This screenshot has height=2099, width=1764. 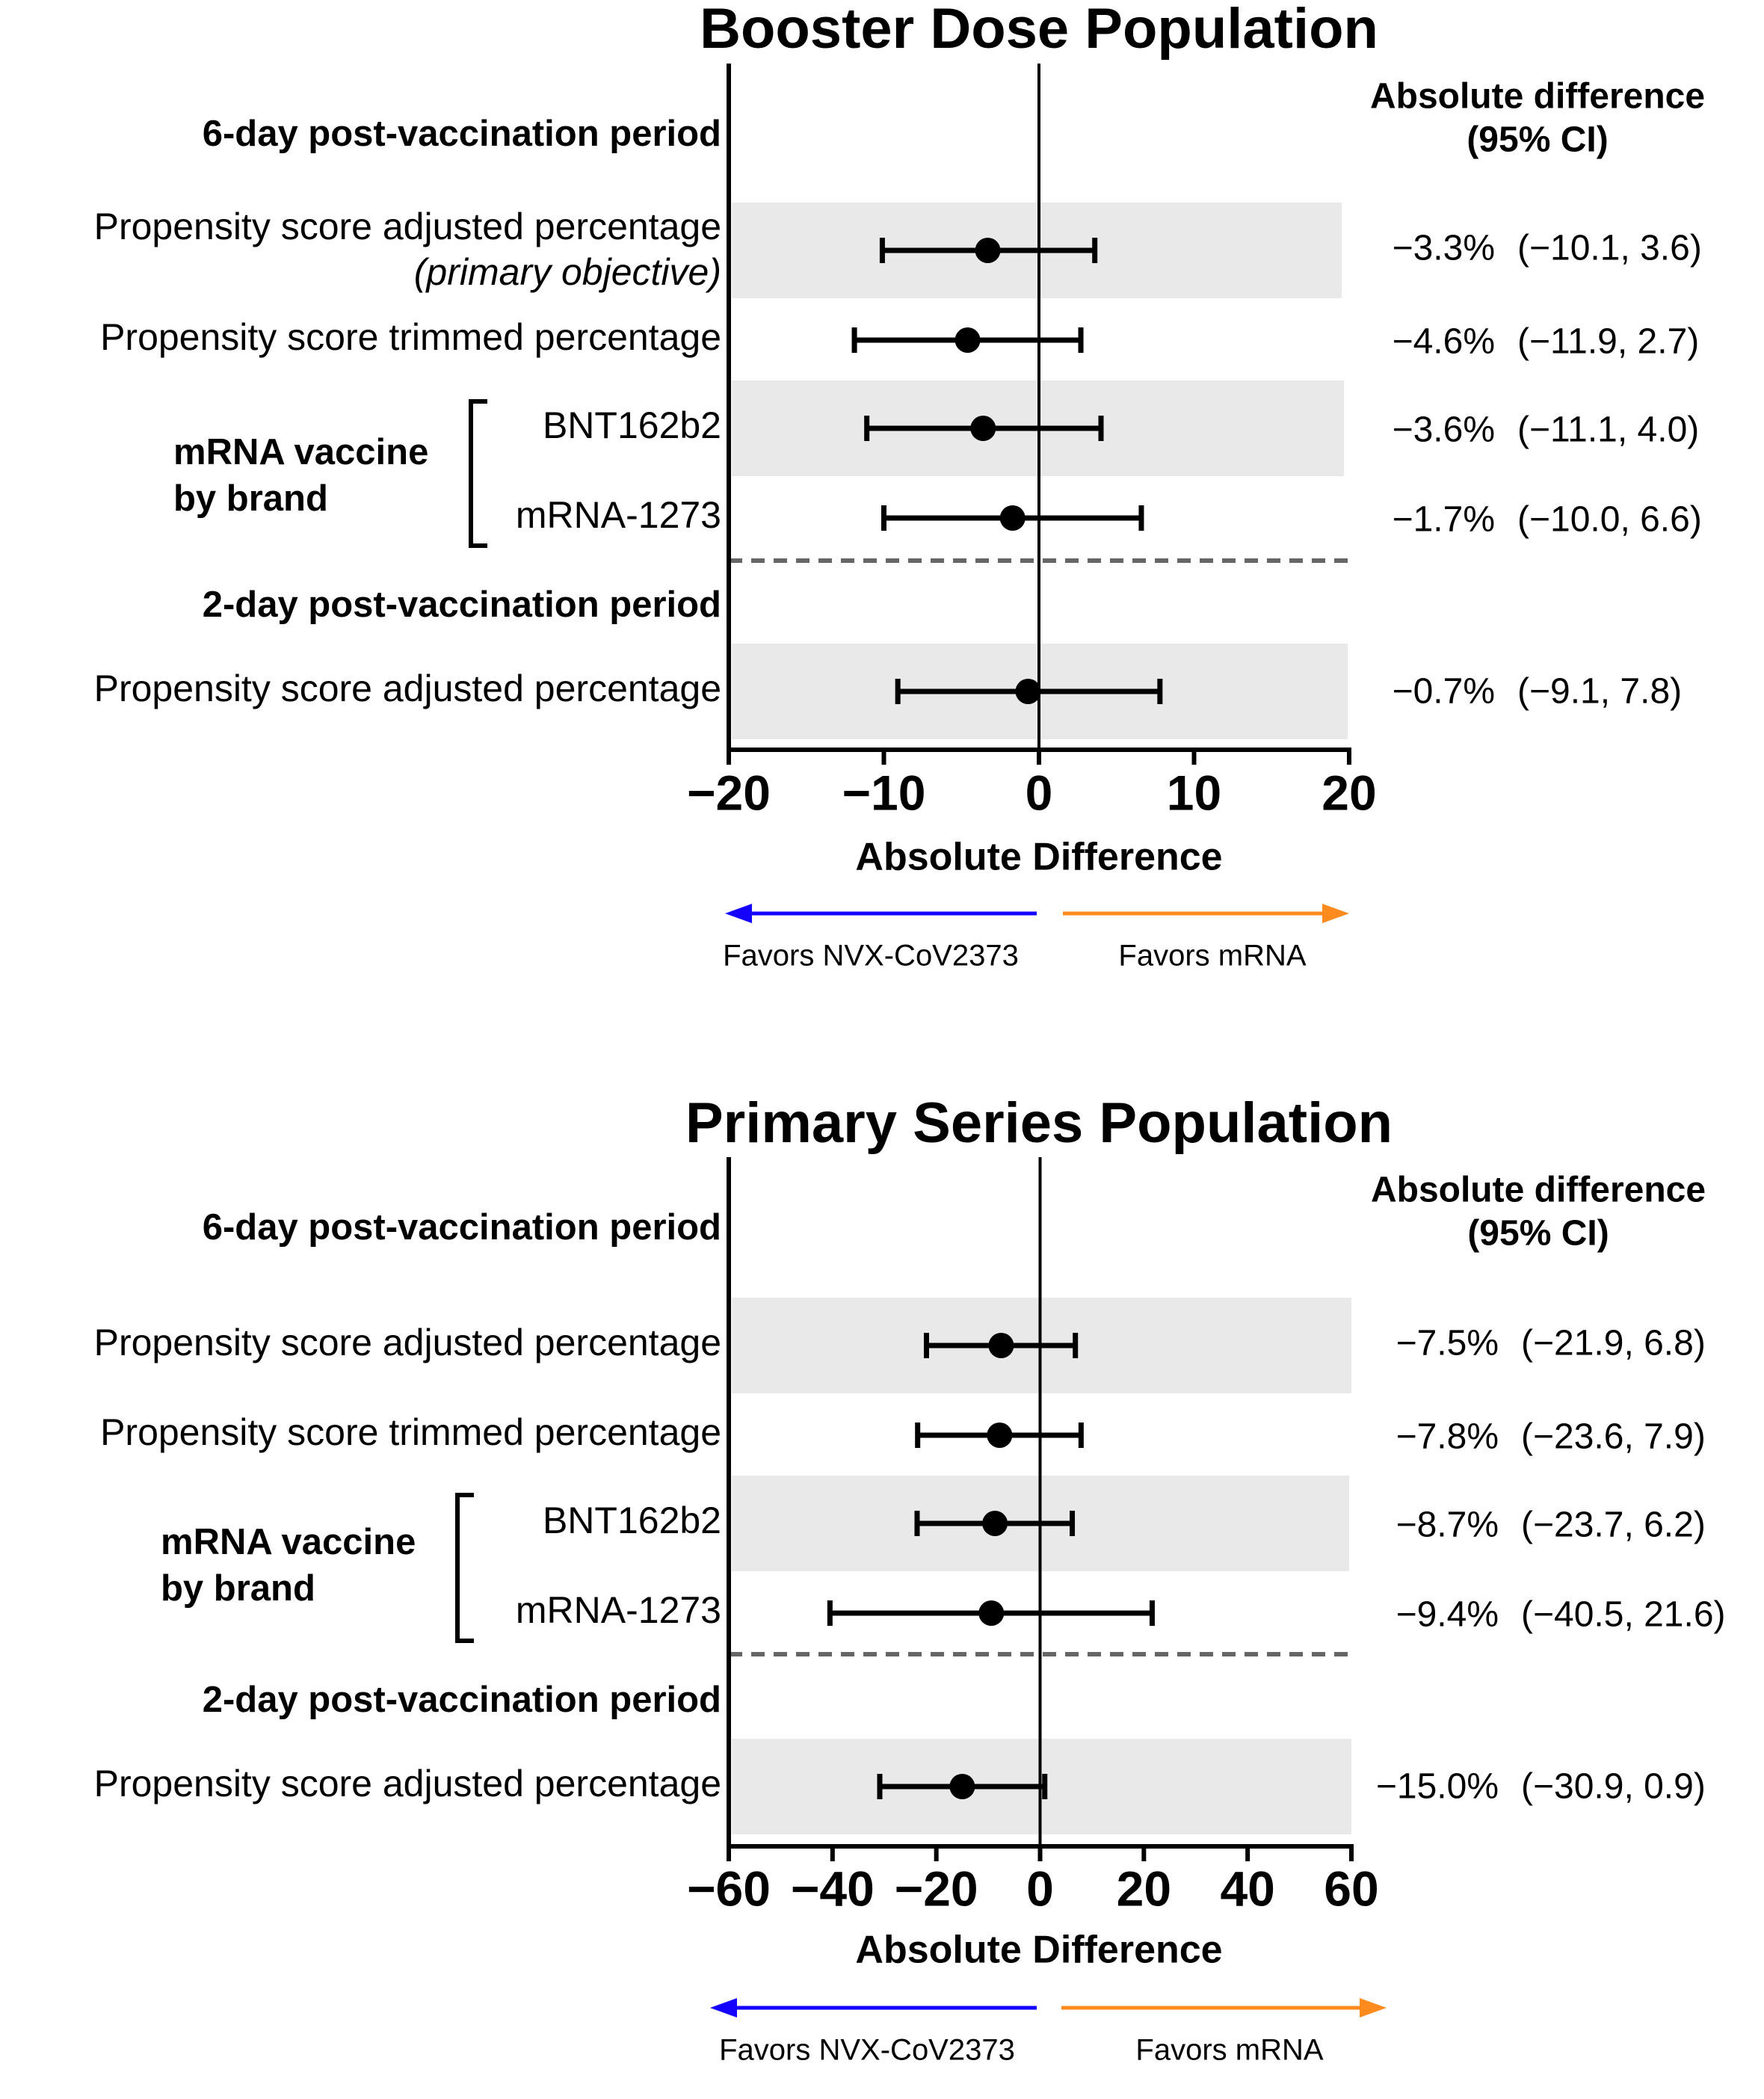 I want to click on estimate-value: −3.3%, so click(x=1444, y=248).